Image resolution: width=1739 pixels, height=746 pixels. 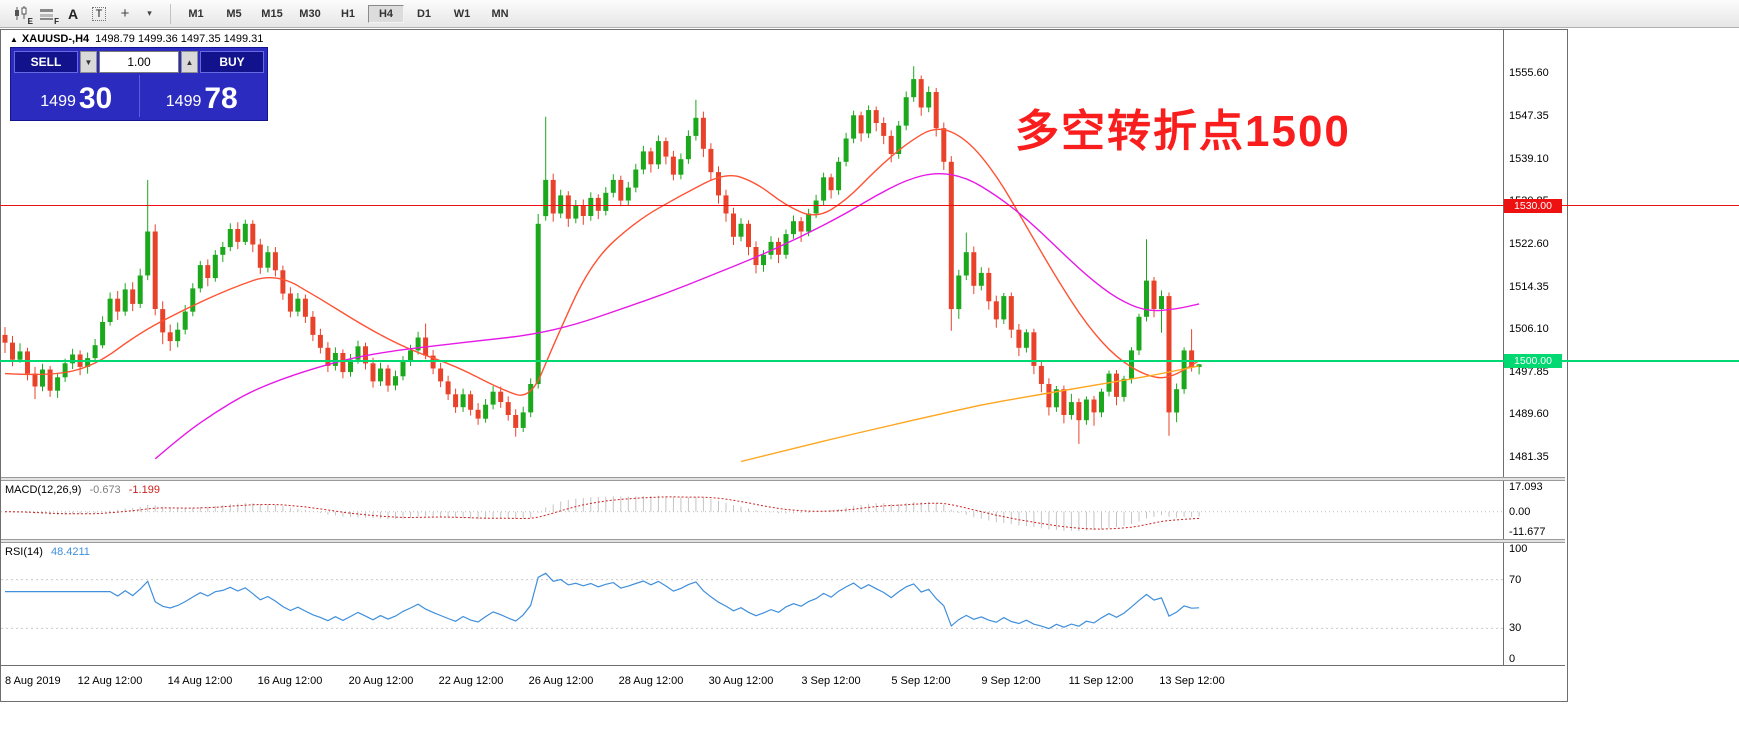 I want to click on toolbar-separator, so click(x=170, y=13).